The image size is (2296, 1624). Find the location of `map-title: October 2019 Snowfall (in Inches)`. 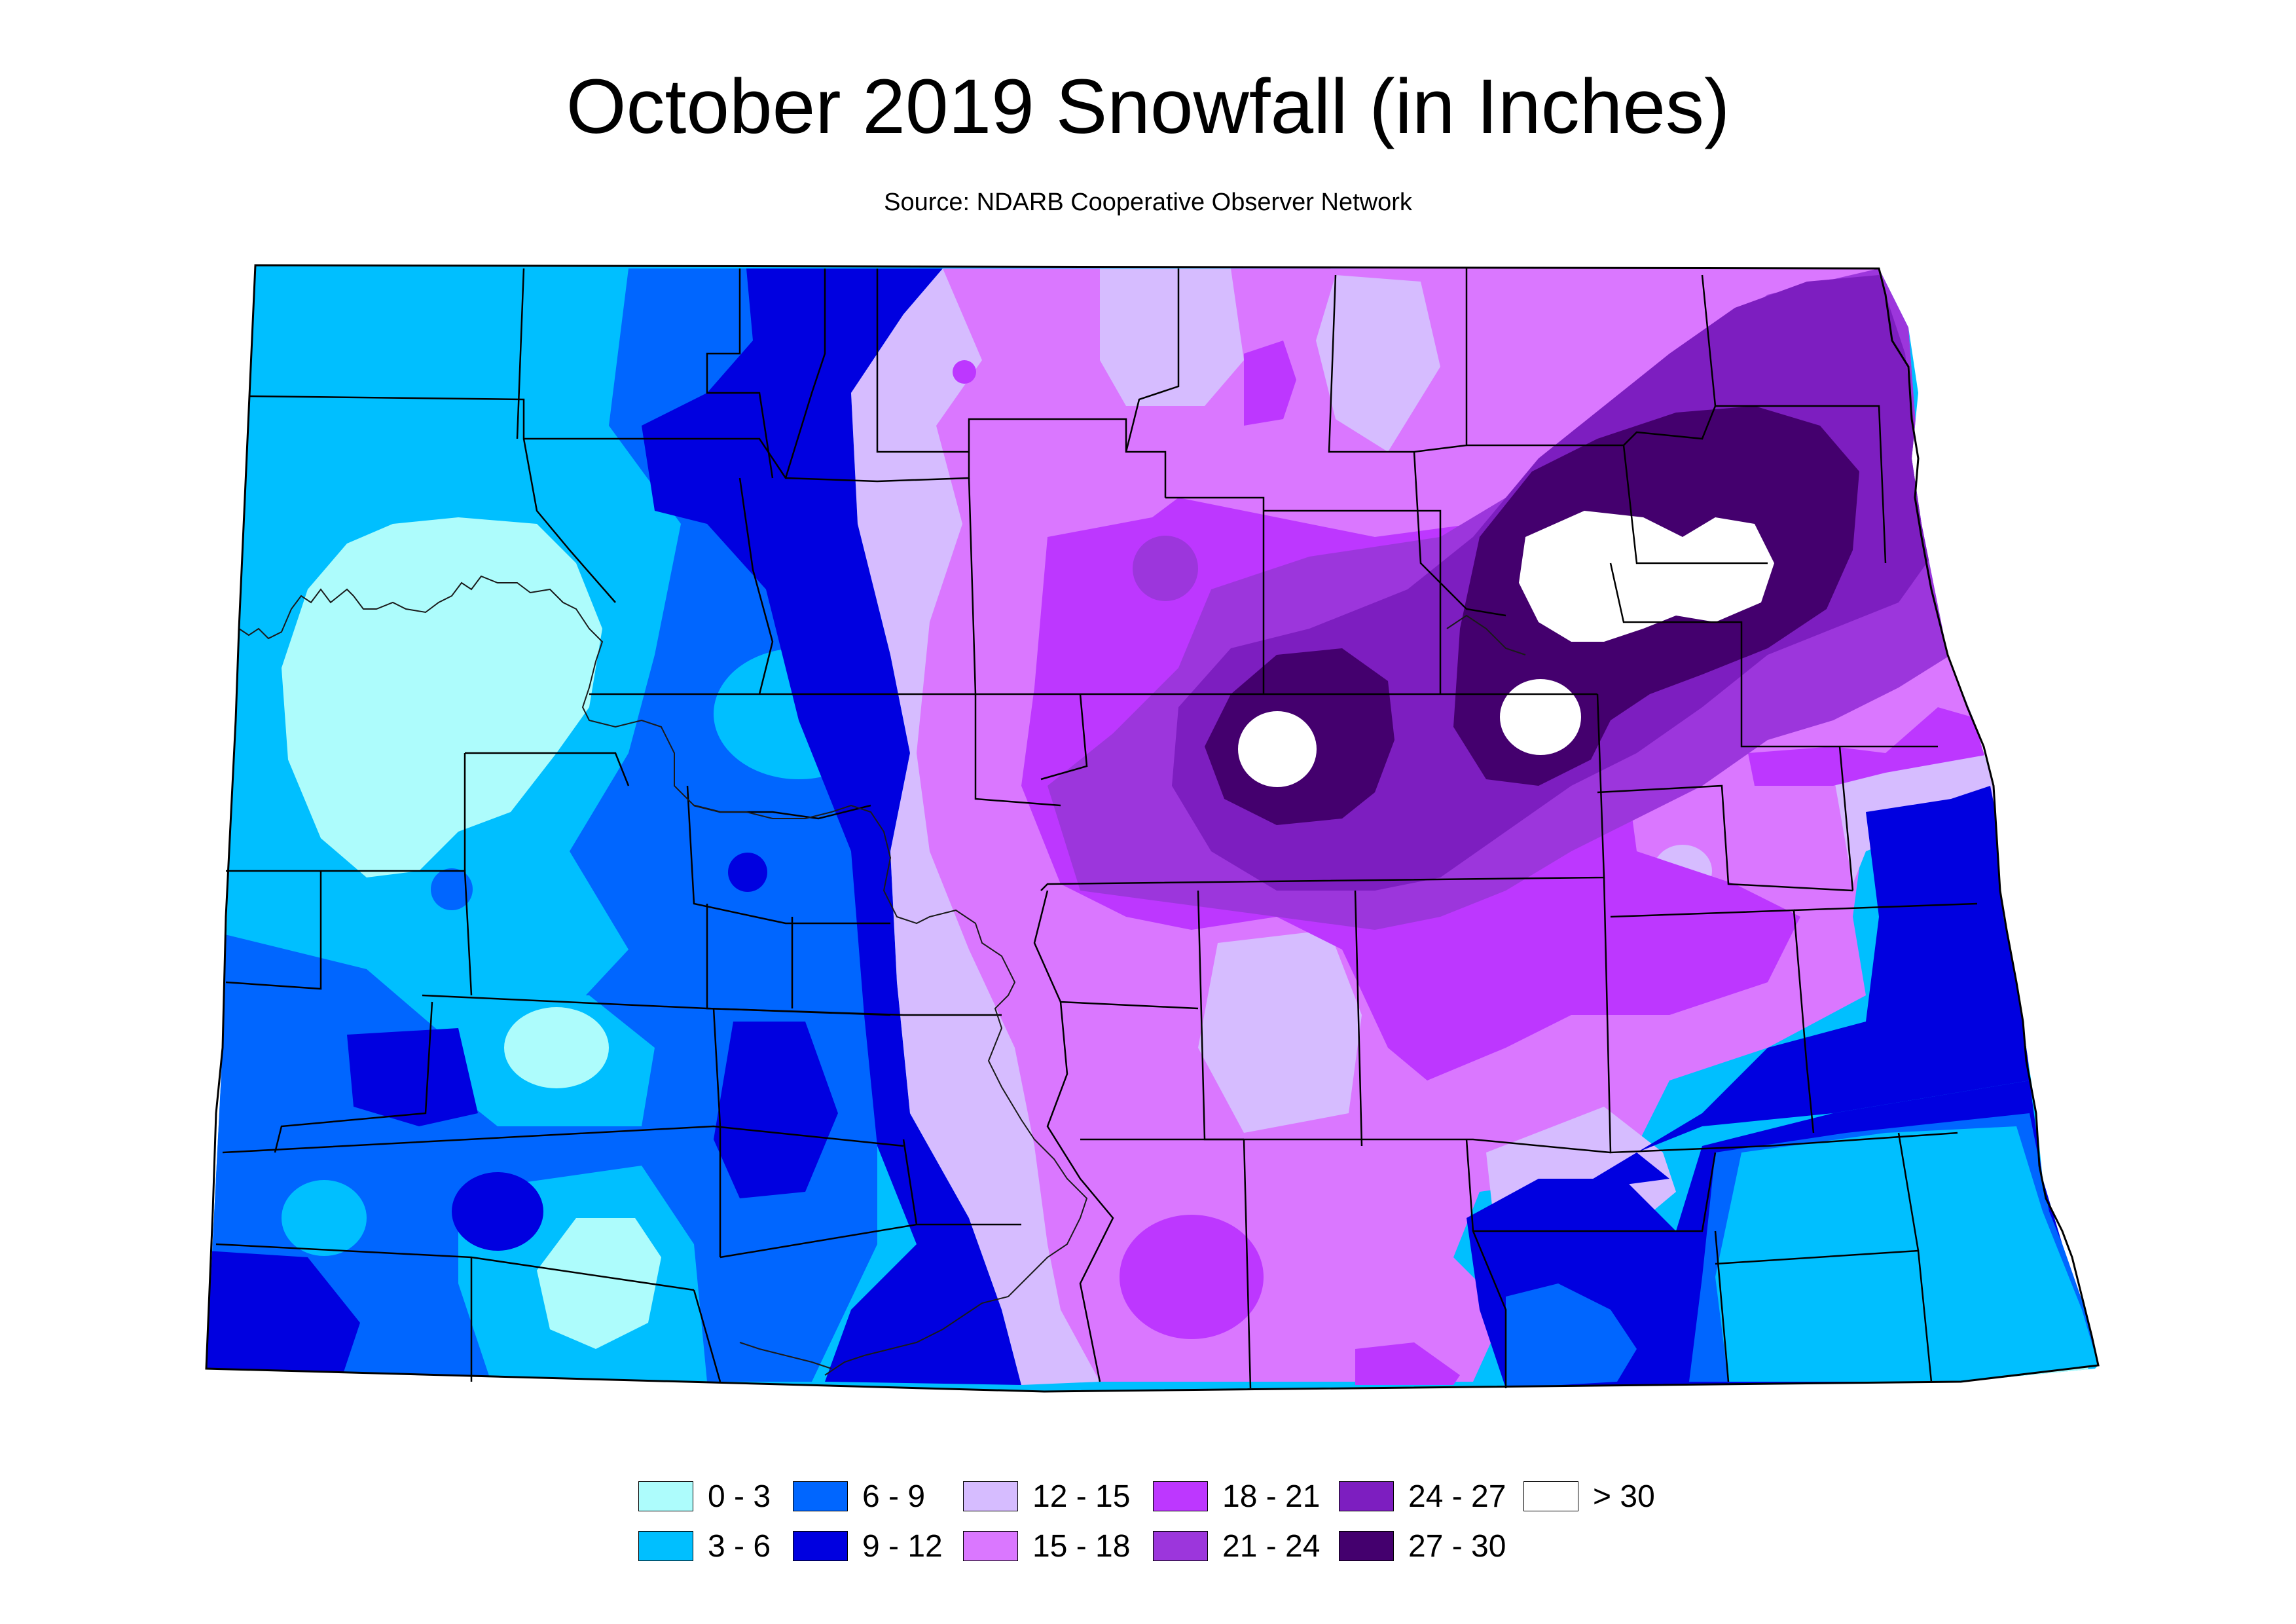

map-title: October 2019 Snowfall (in Inches) is located at coordinates (1148, 107).